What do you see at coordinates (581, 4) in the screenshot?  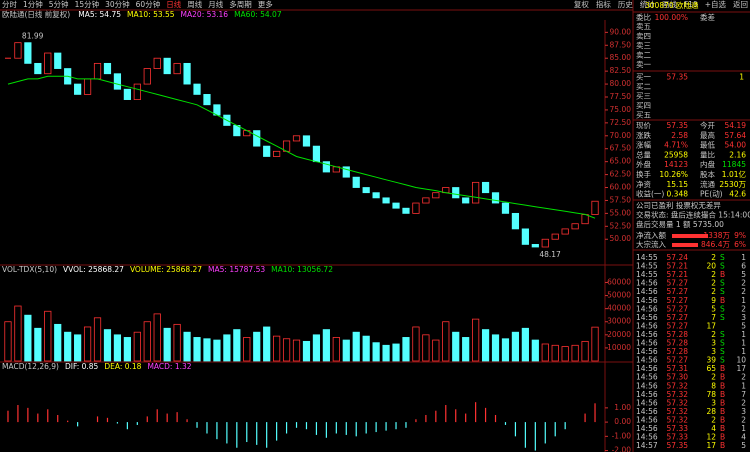 I see `tool-button: 复权` at bounding box center [581, 4].